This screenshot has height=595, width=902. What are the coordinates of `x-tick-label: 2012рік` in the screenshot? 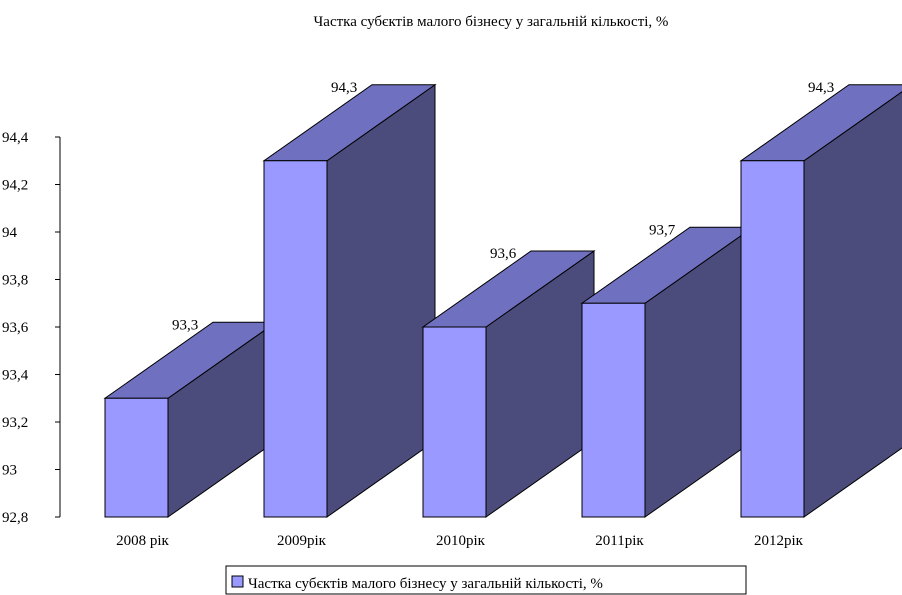 It's located at (779, 541).